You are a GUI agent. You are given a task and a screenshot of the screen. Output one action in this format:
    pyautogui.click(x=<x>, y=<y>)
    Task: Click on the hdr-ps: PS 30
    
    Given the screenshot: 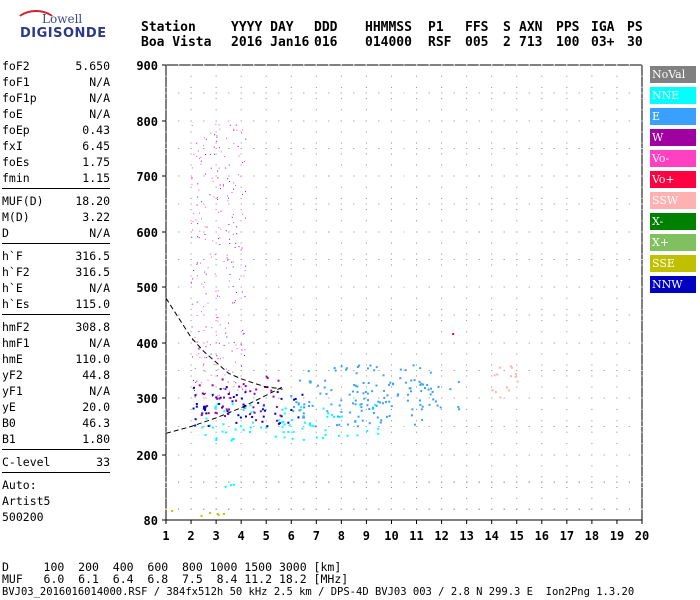 What is the action you would take?
    pyautogui.click(x=635, y=35)
    